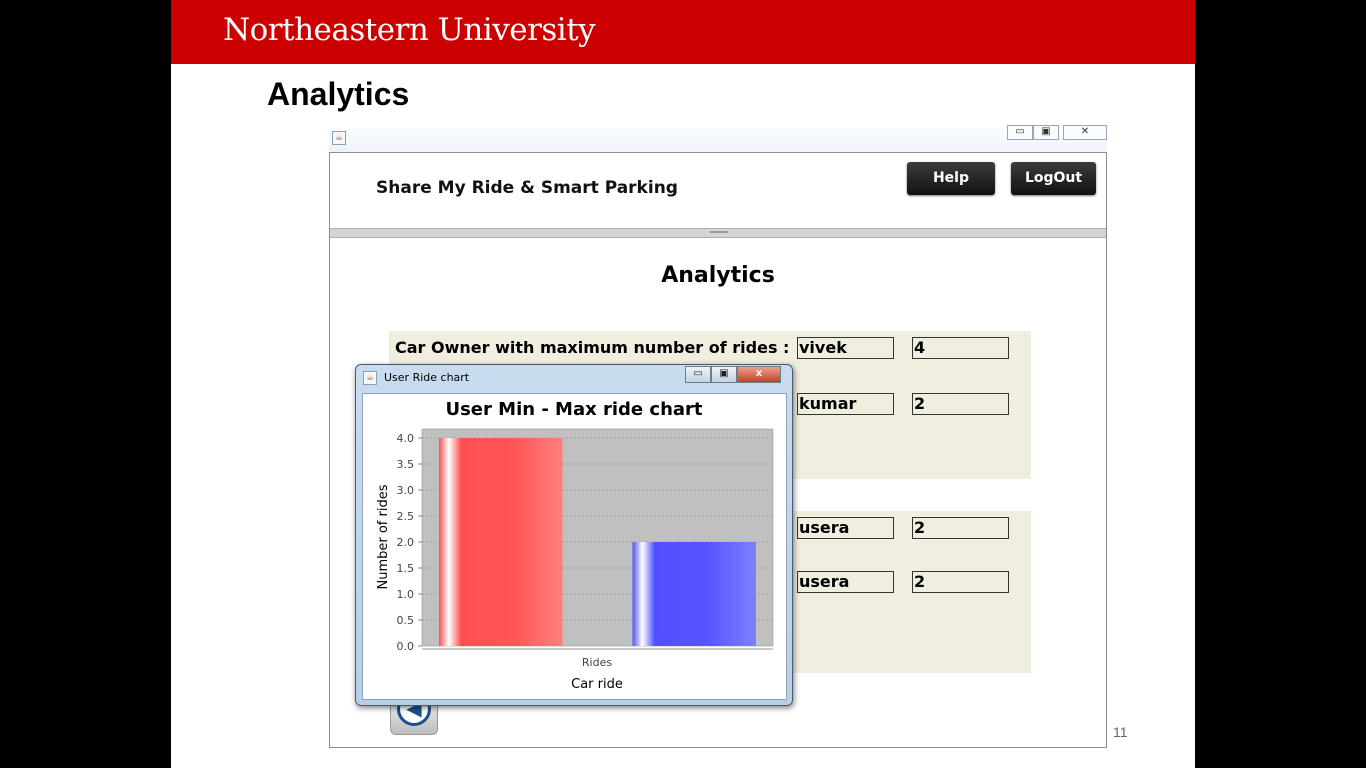 The width and height of the screenshot is (1366, 768). I want to click on university-name: Northeastern University, so click(409, 30).